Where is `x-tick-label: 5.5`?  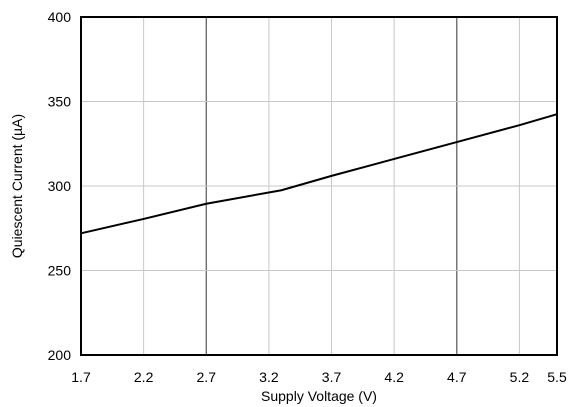 x-tick-label: 5.5 is located at coordinates (557, 377).